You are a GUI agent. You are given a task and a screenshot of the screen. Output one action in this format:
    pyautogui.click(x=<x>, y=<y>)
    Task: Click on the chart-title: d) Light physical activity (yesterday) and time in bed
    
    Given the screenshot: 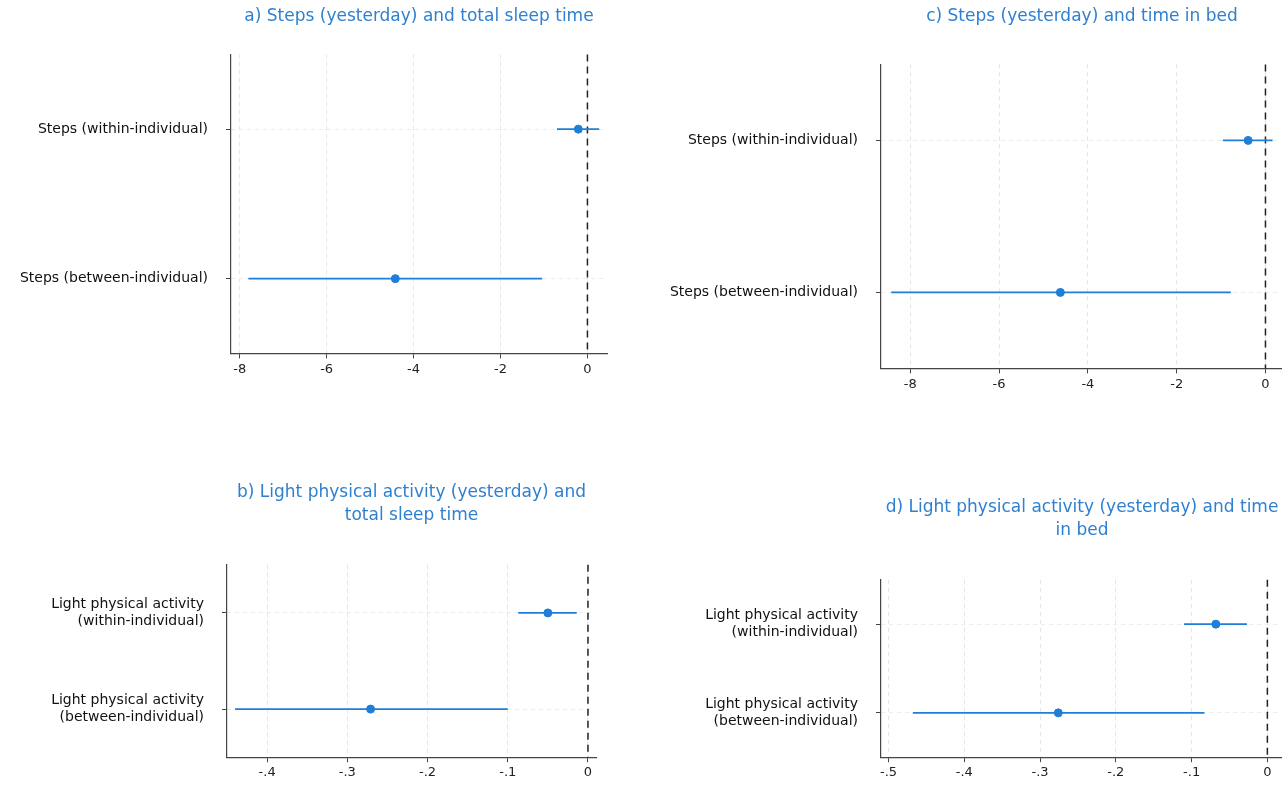 What is the action you would take?
    pyautogui.click(x=1082, y=518)
    